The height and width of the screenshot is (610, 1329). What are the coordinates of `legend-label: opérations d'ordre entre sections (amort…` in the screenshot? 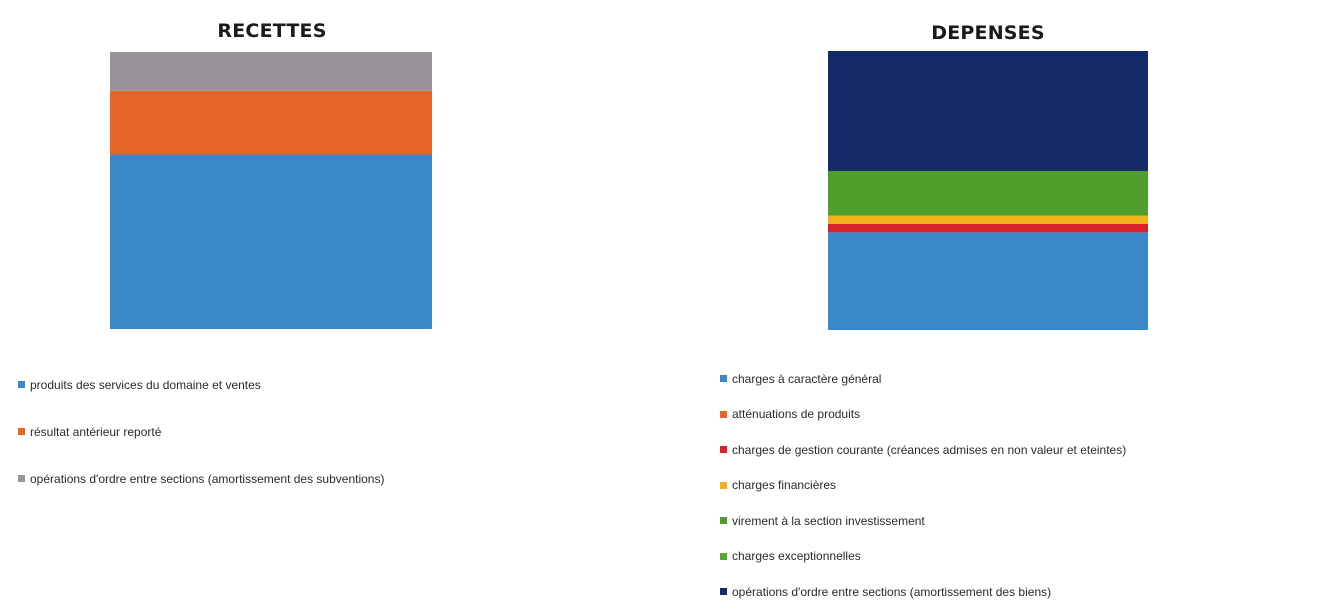 It's located at (207, 478).